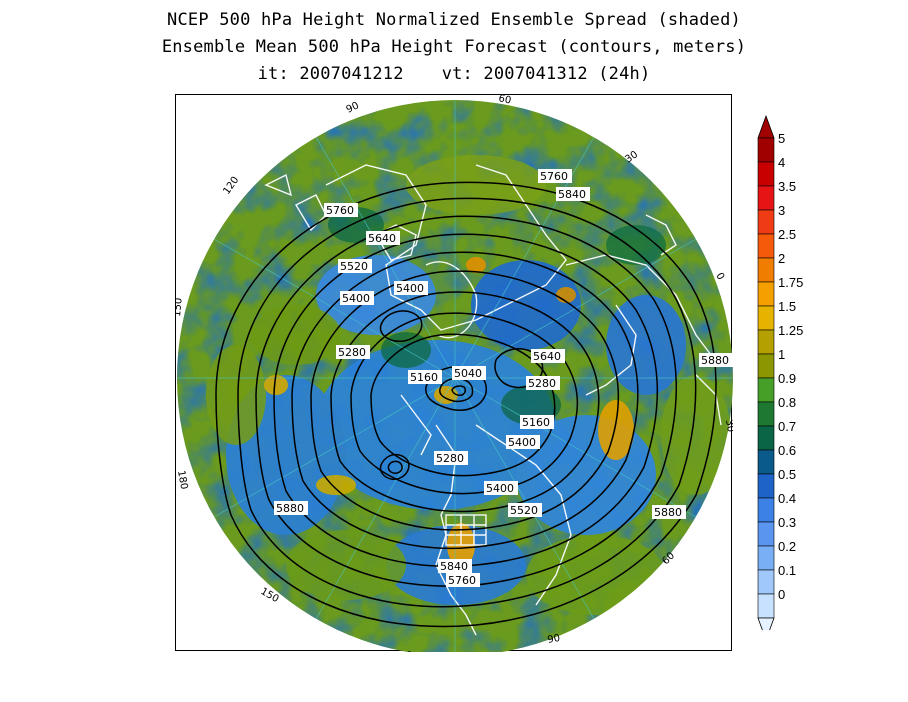 This screenshot has width=908, height=702. What do you see at coordinates (330, 74) in the screenshot?
I see `init-time: it: 2007041212` at bounding box center [330, 74].